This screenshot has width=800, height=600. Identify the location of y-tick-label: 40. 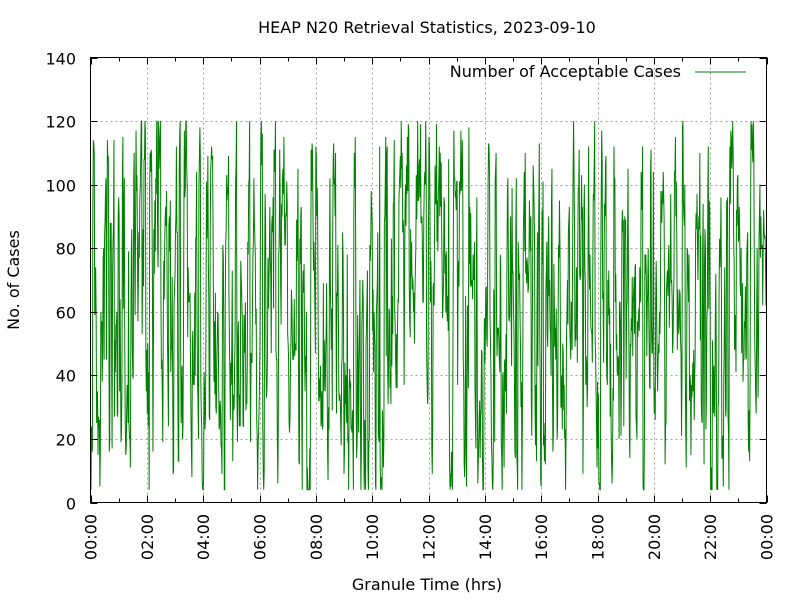
(66, 376).